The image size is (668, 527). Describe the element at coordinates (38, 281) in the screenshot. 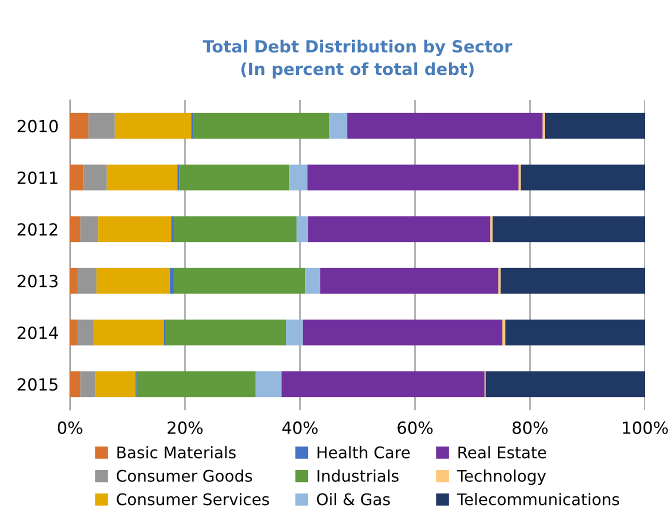

I see `y-tick-label: 2013` at that location.